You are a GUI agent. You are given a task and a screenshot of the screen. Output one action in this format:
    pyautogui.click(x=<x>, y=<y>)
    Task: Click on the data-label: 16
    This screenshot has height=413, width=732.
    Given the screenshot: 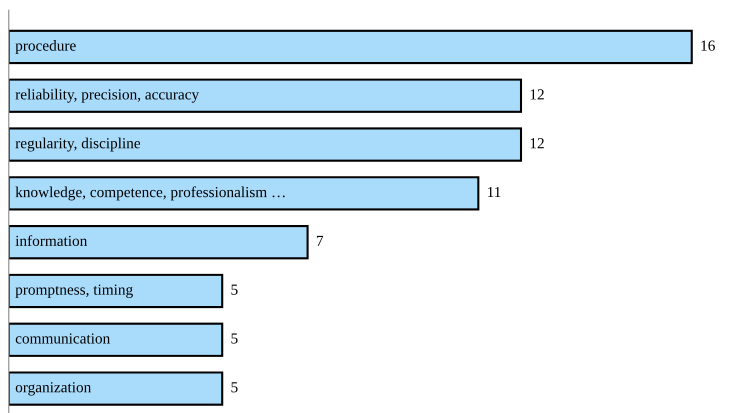 What is the action you would take?
    pyautogui.click(x=708, y=45)
    